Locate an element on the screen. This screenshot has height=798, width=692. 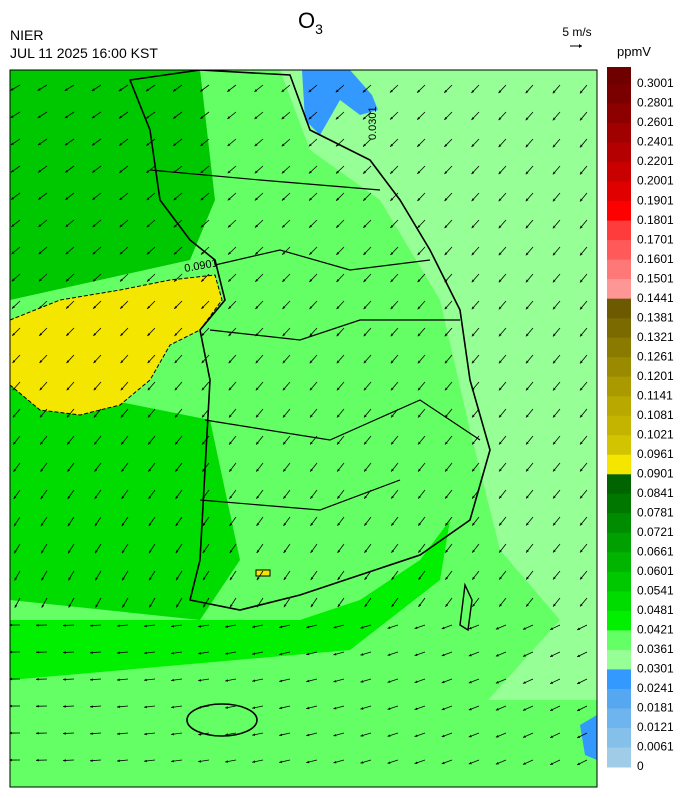
datetime: JUL 11 2025 16:00 KST is located at coordinates (84, 53).